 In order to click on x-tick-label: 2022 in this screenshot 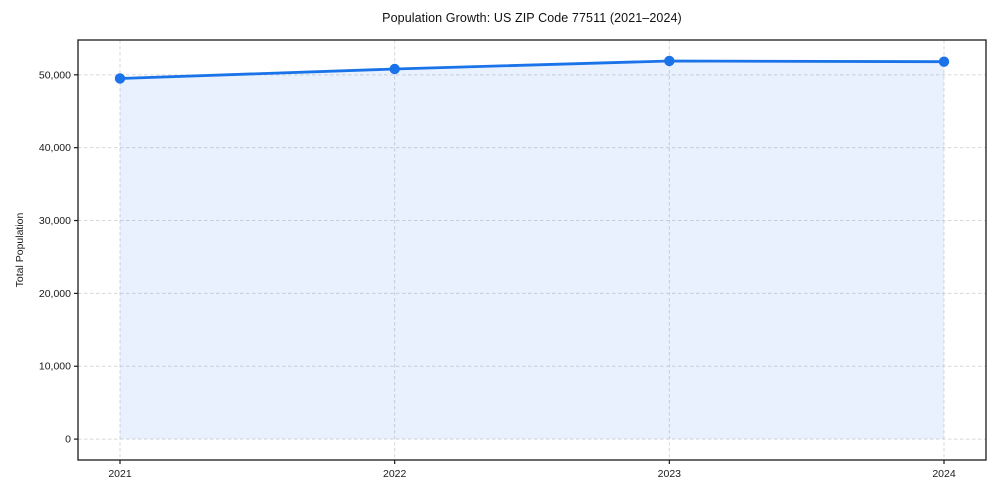, I will do `click(395, 474)`.